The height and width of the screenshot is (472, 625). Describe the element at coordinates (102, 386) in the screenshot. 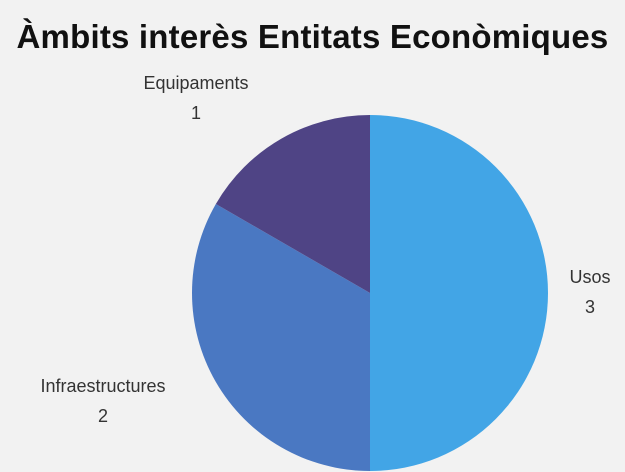

I see `slice-label-infraestructures: Infraestructures` at that location.